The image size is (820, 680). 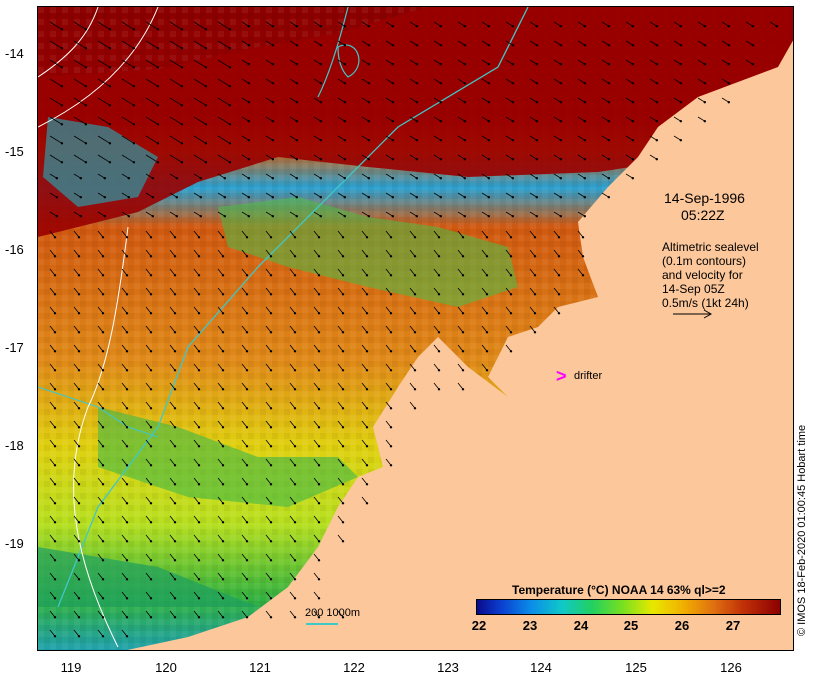 What do you see at coordinates (581, 625) in the screenshot?
I see `colorbar-tick-label: 24` at bounding box center [581, 625].